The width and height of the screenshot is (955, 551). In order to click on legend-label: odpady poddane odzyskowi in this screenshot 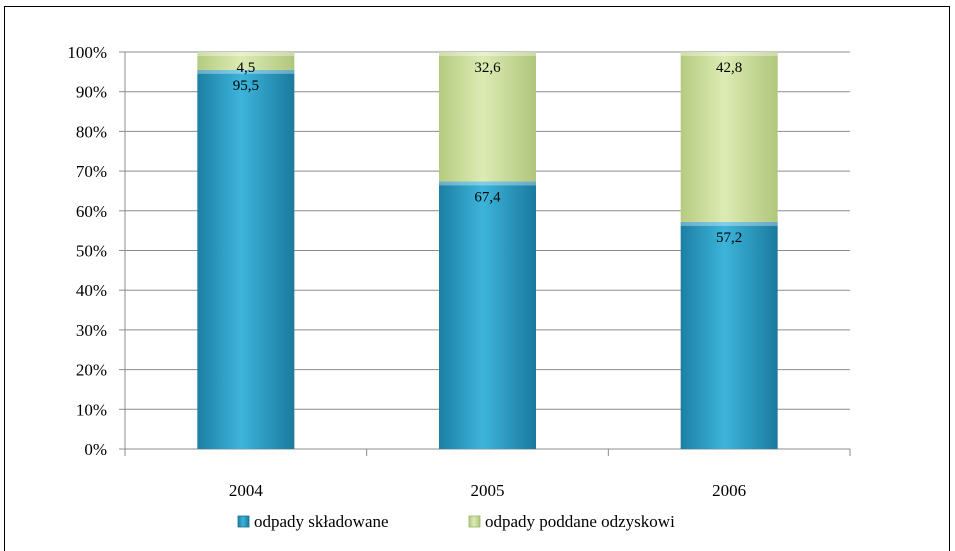, I will do `click(580, 521)`.